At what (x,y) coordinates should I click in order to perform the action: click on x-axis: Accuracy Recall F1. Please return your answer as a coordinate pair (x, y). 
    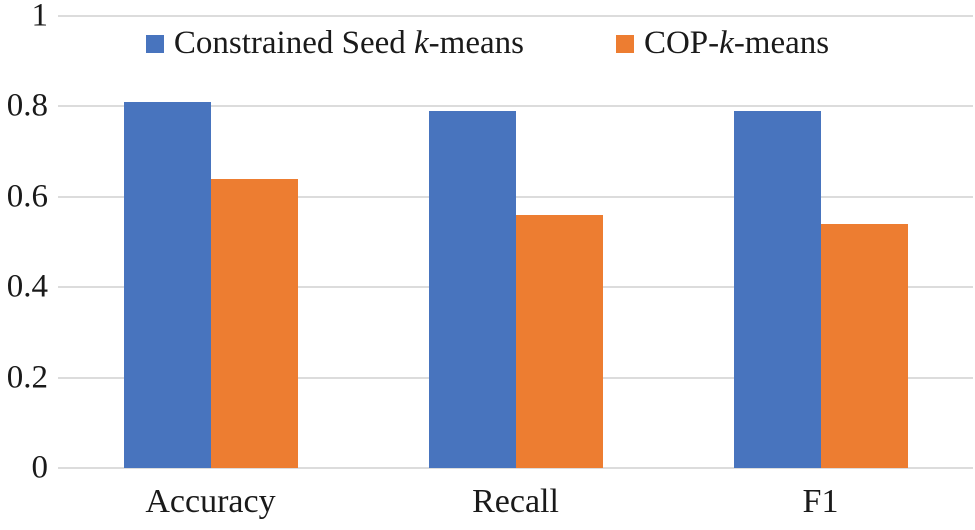
    Looking at the image, I should click on (515, 501).